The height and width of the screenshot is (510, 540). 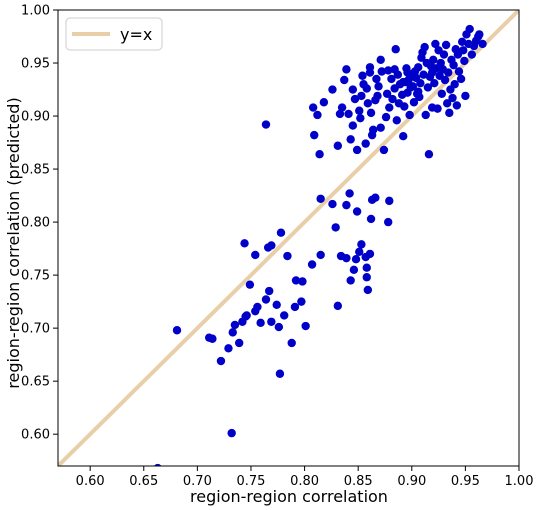 I want to click on y-tick-label: 0.80, so click(x=35, y=223).